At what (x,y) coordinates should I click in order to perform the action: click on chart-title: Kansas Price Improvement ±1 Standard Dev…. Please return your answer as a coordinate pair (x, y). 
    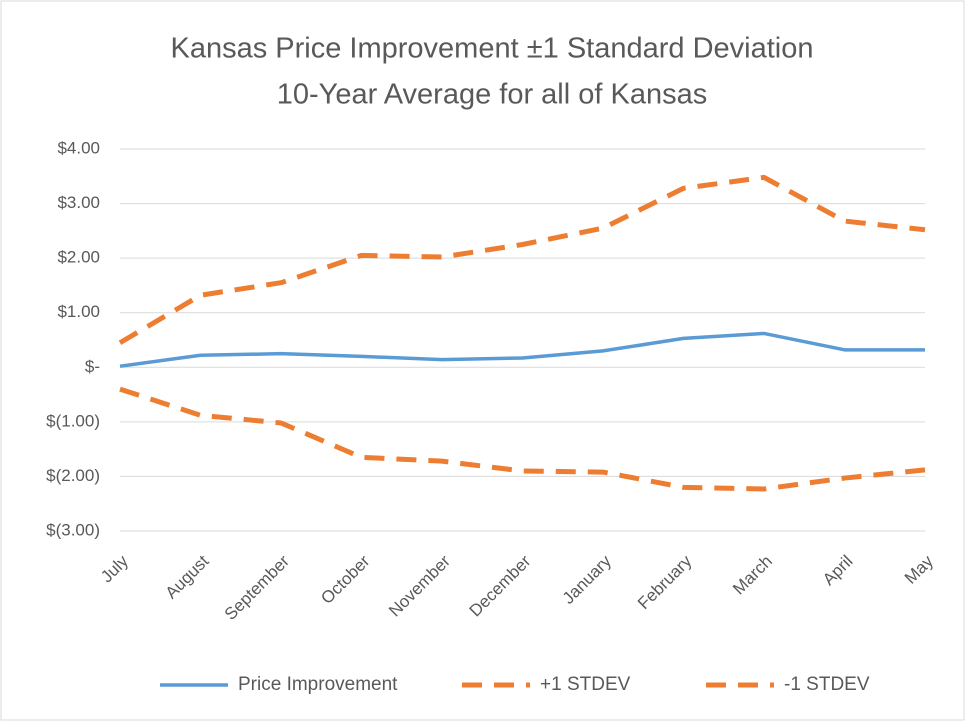
    Looking at the image, I should click on (492, 49).